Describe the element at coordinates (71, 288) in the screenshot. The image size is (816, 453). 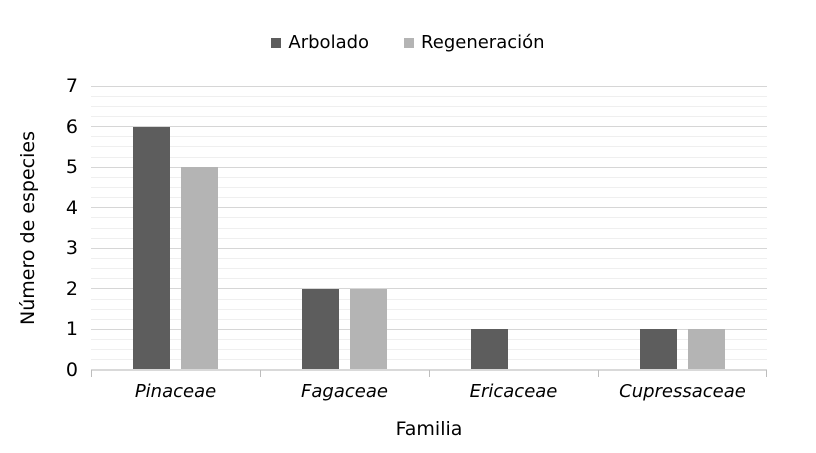
I see `y-tick-label: 2` at that location.